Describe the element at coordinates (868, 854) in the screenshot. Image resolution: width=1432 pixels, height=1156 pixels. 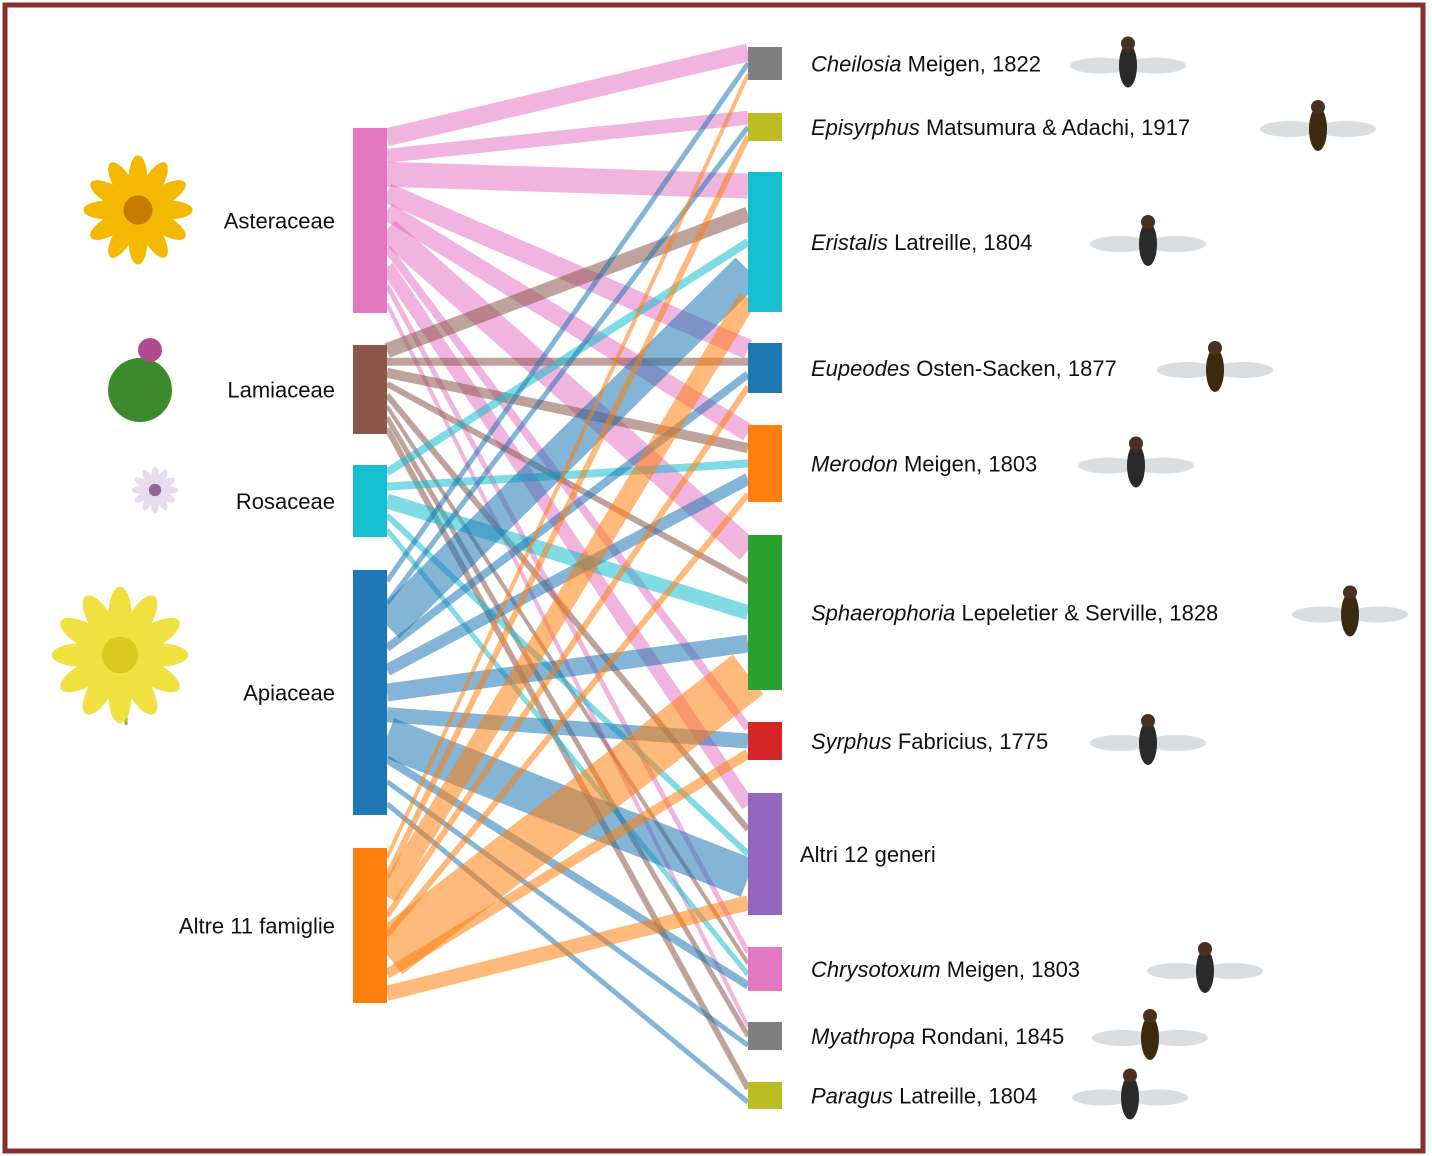
I see `genus-label: Altri 12 generi` at that location.